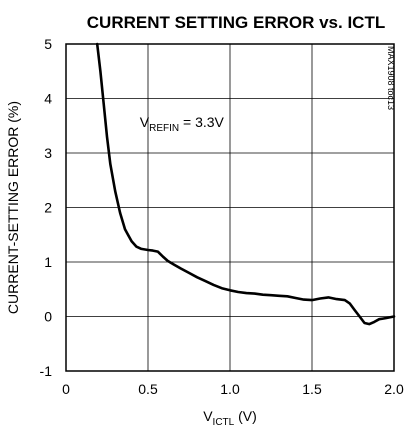 This screenshot has height=438, width=405. What do you see at coordinates (230, 389) in the screenshot?
I see `x-tick-label: 1.0` at bounding box center [230, 389].